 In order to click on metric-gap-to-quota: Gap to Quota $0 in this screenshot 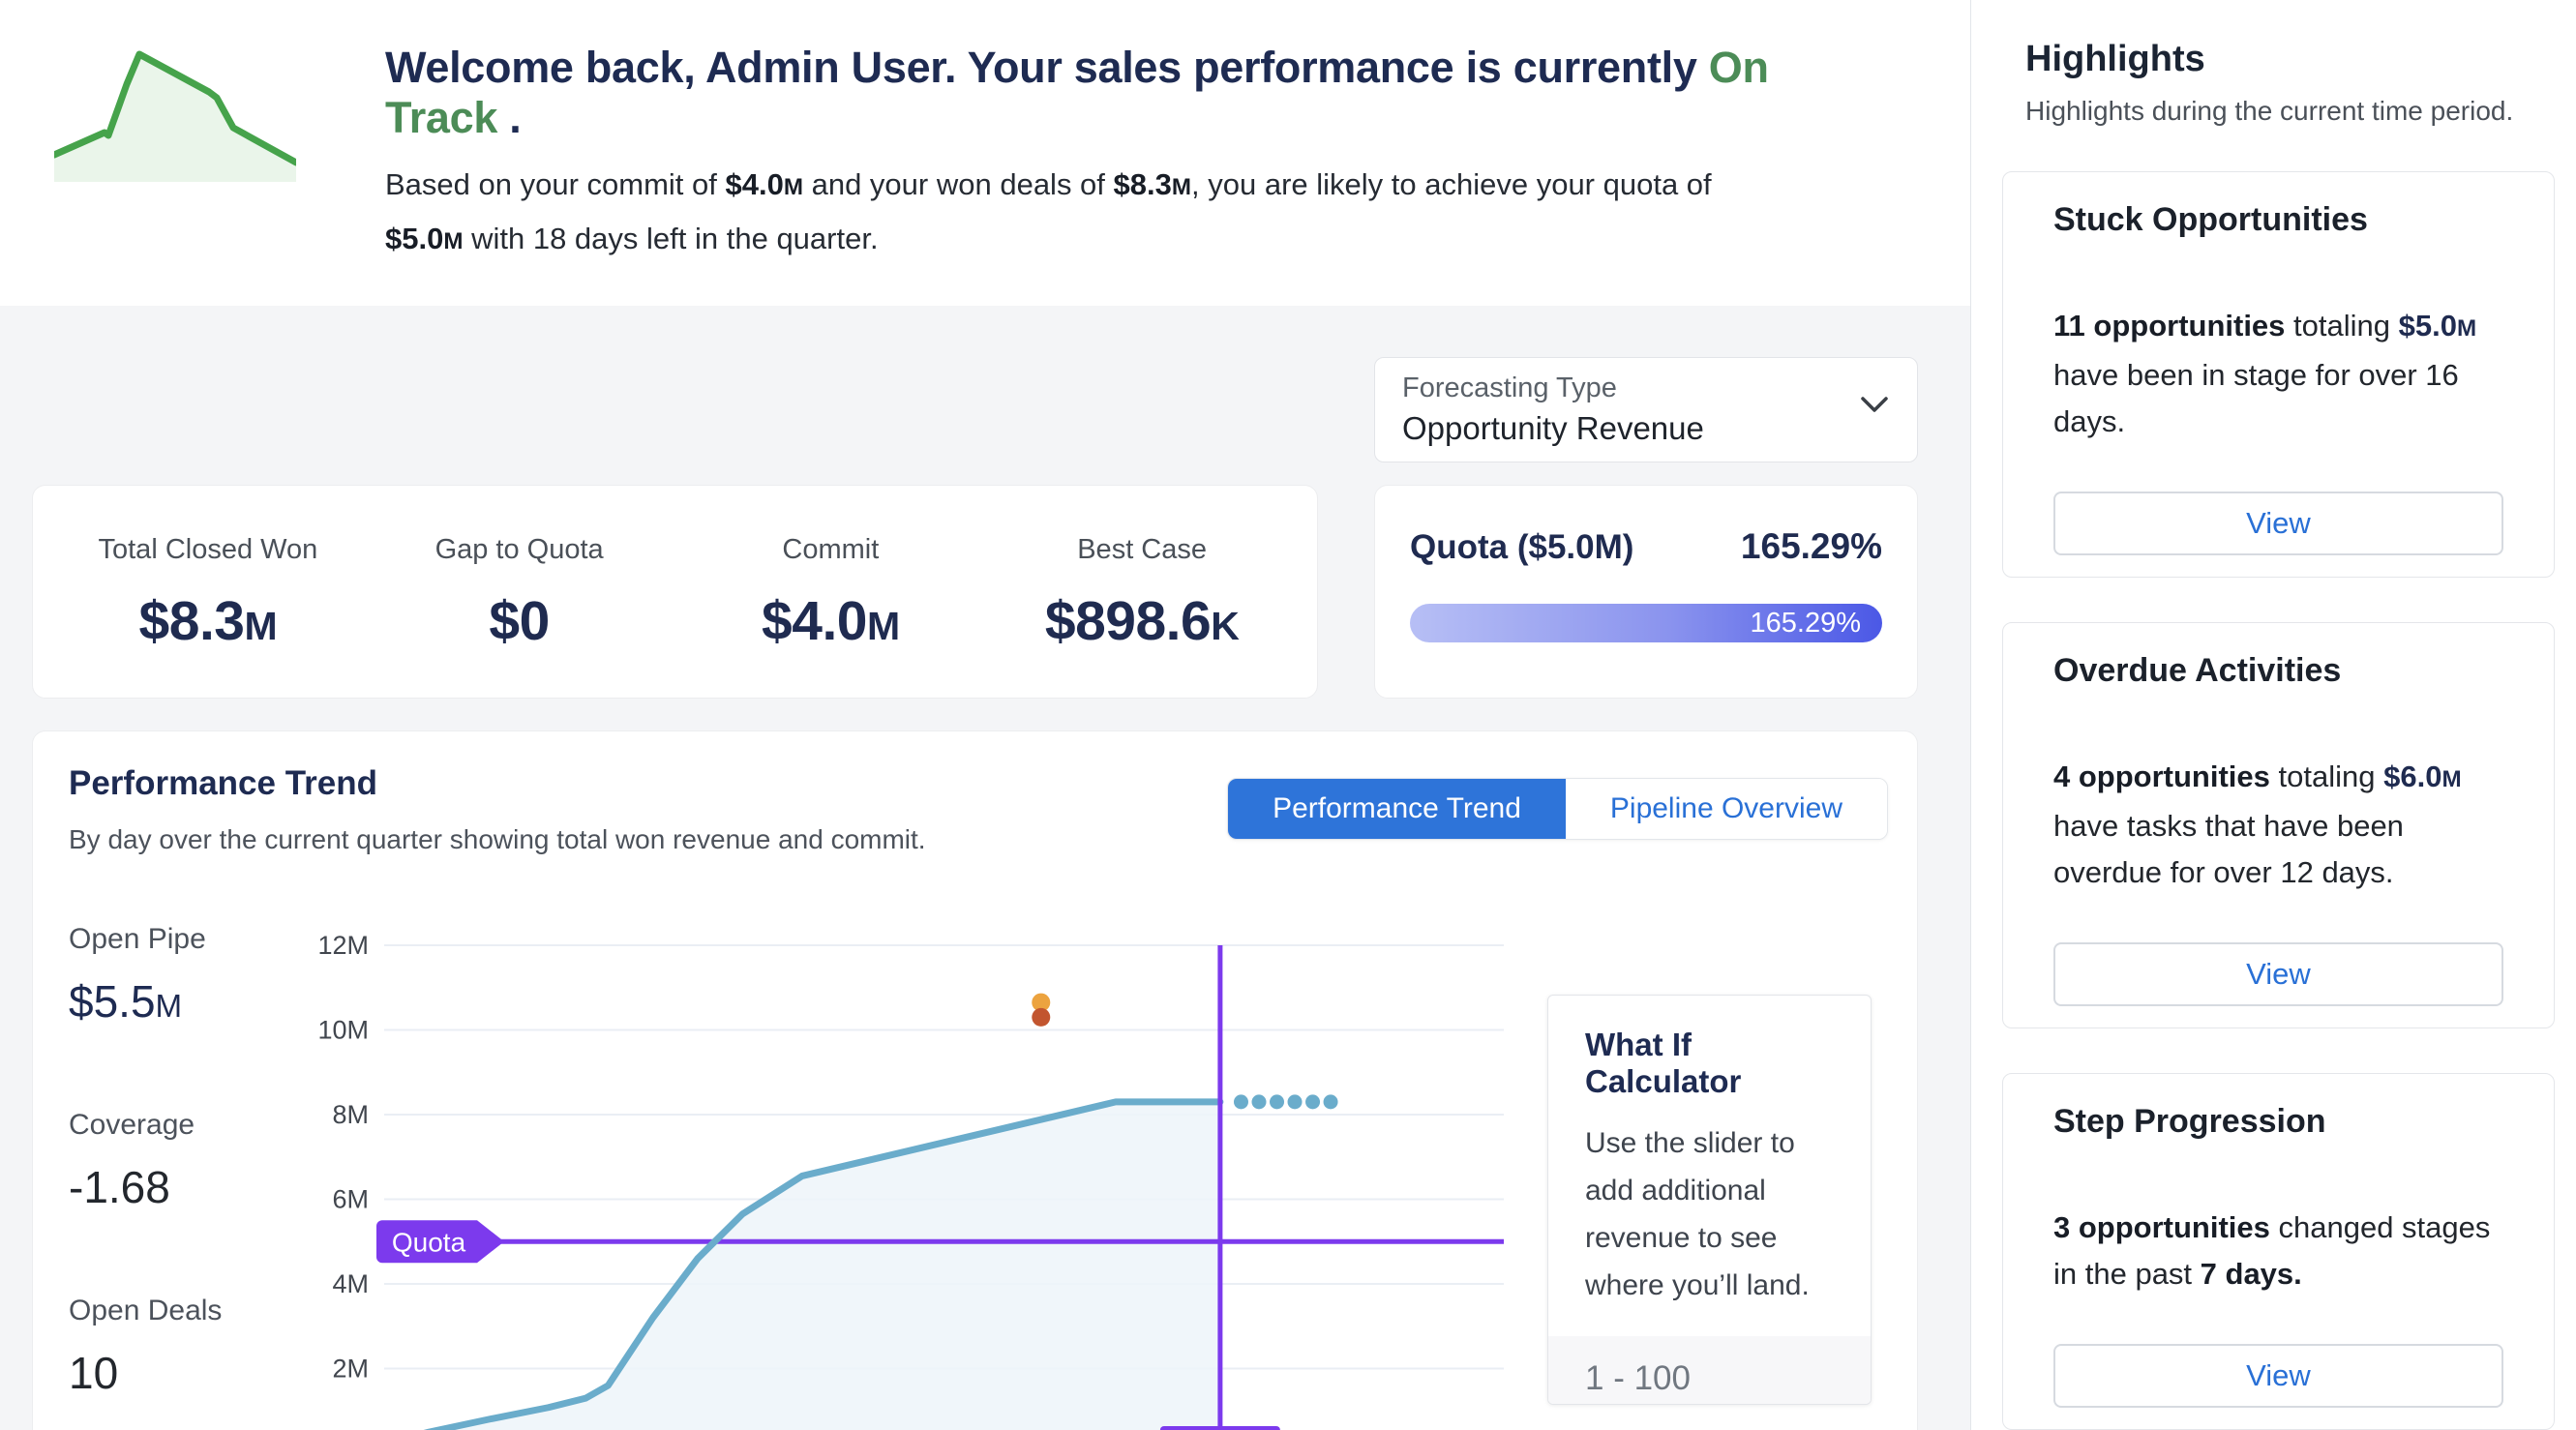, I will do `click(519, 593)`.